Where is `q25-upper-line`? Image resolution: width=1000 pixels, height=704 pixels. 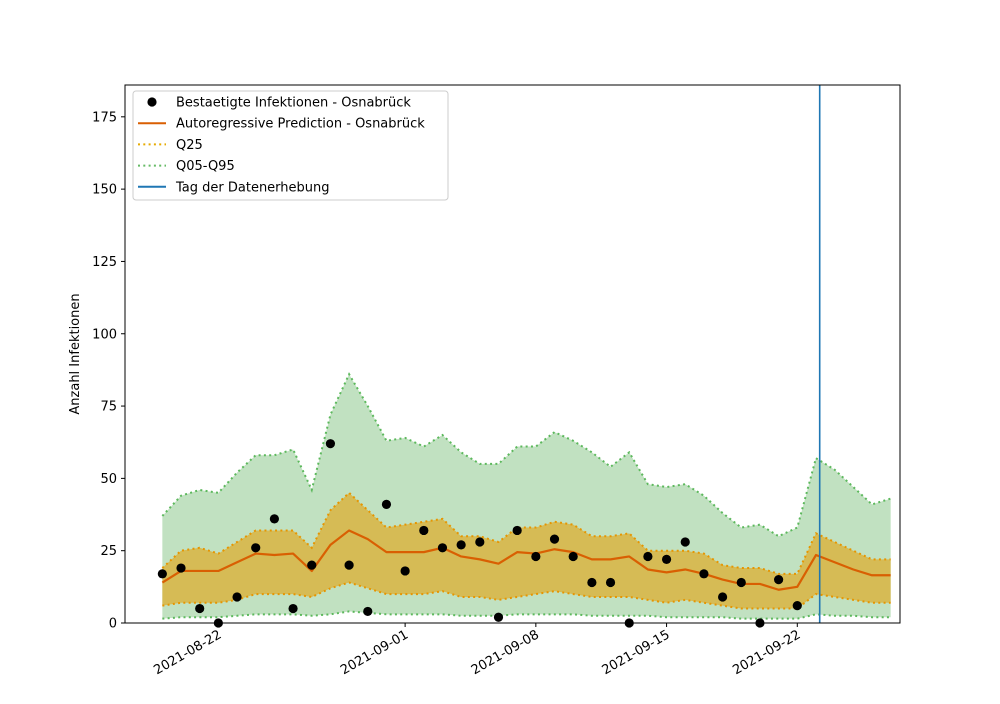 q25-upper-line is located at coordinates (526, 533).